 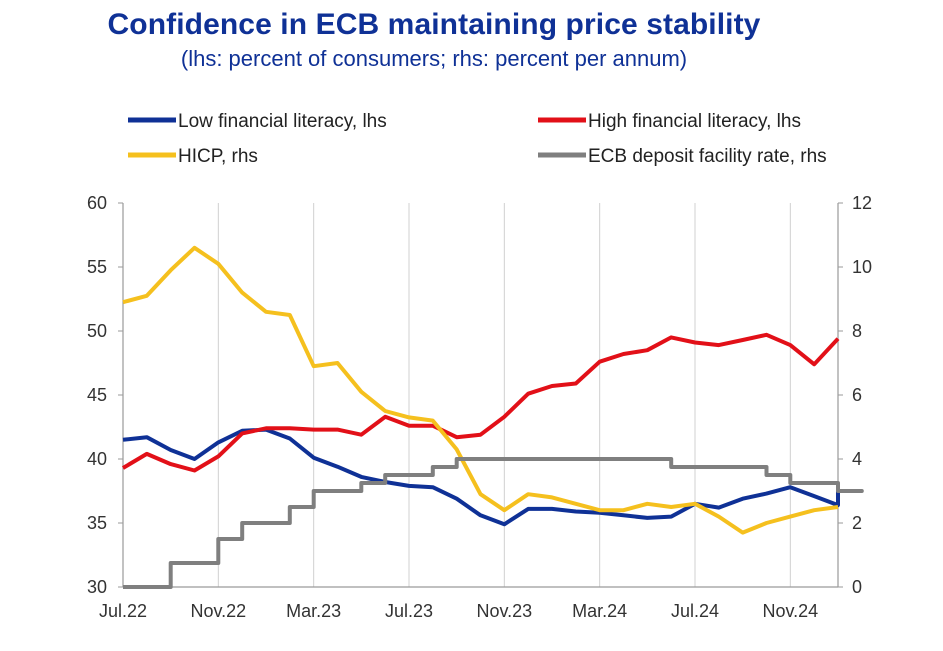 I want to click on right-tick-label-7: 12, so click(x=862, y=203).